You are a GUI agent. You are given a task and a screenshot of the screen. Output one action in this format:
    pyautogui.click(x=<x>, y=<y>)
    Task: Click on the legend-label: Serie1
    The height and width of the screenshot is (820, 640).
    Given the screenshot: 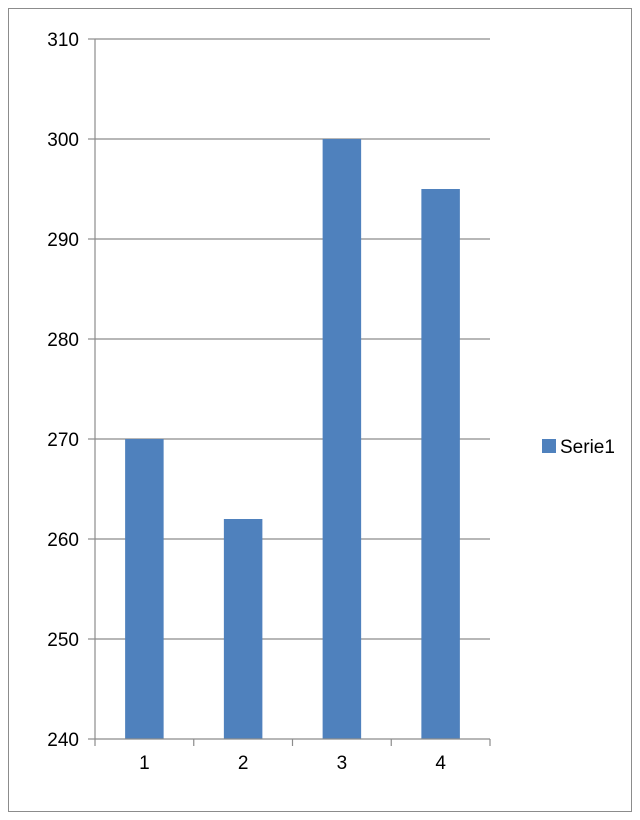 What is the action you would take?
    pyautogui.click(x=587, y=447)
    